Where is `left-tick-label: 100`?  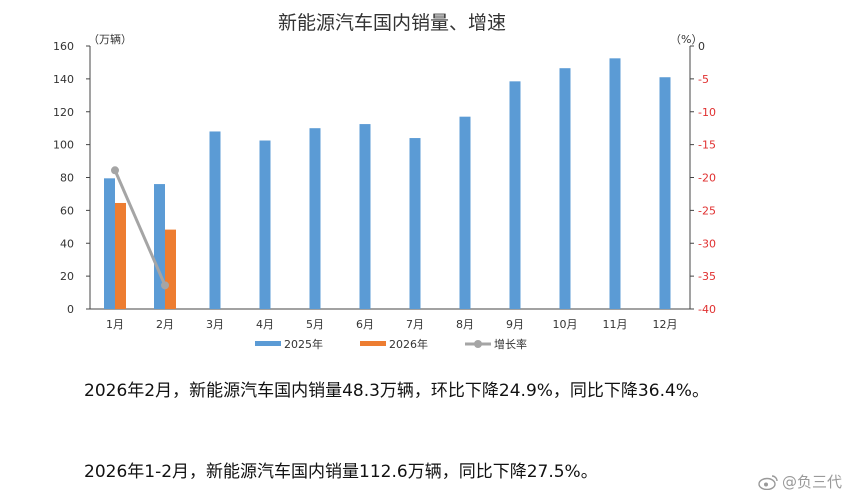
left-tick-label: 100 is located at coordinates (63, 145).